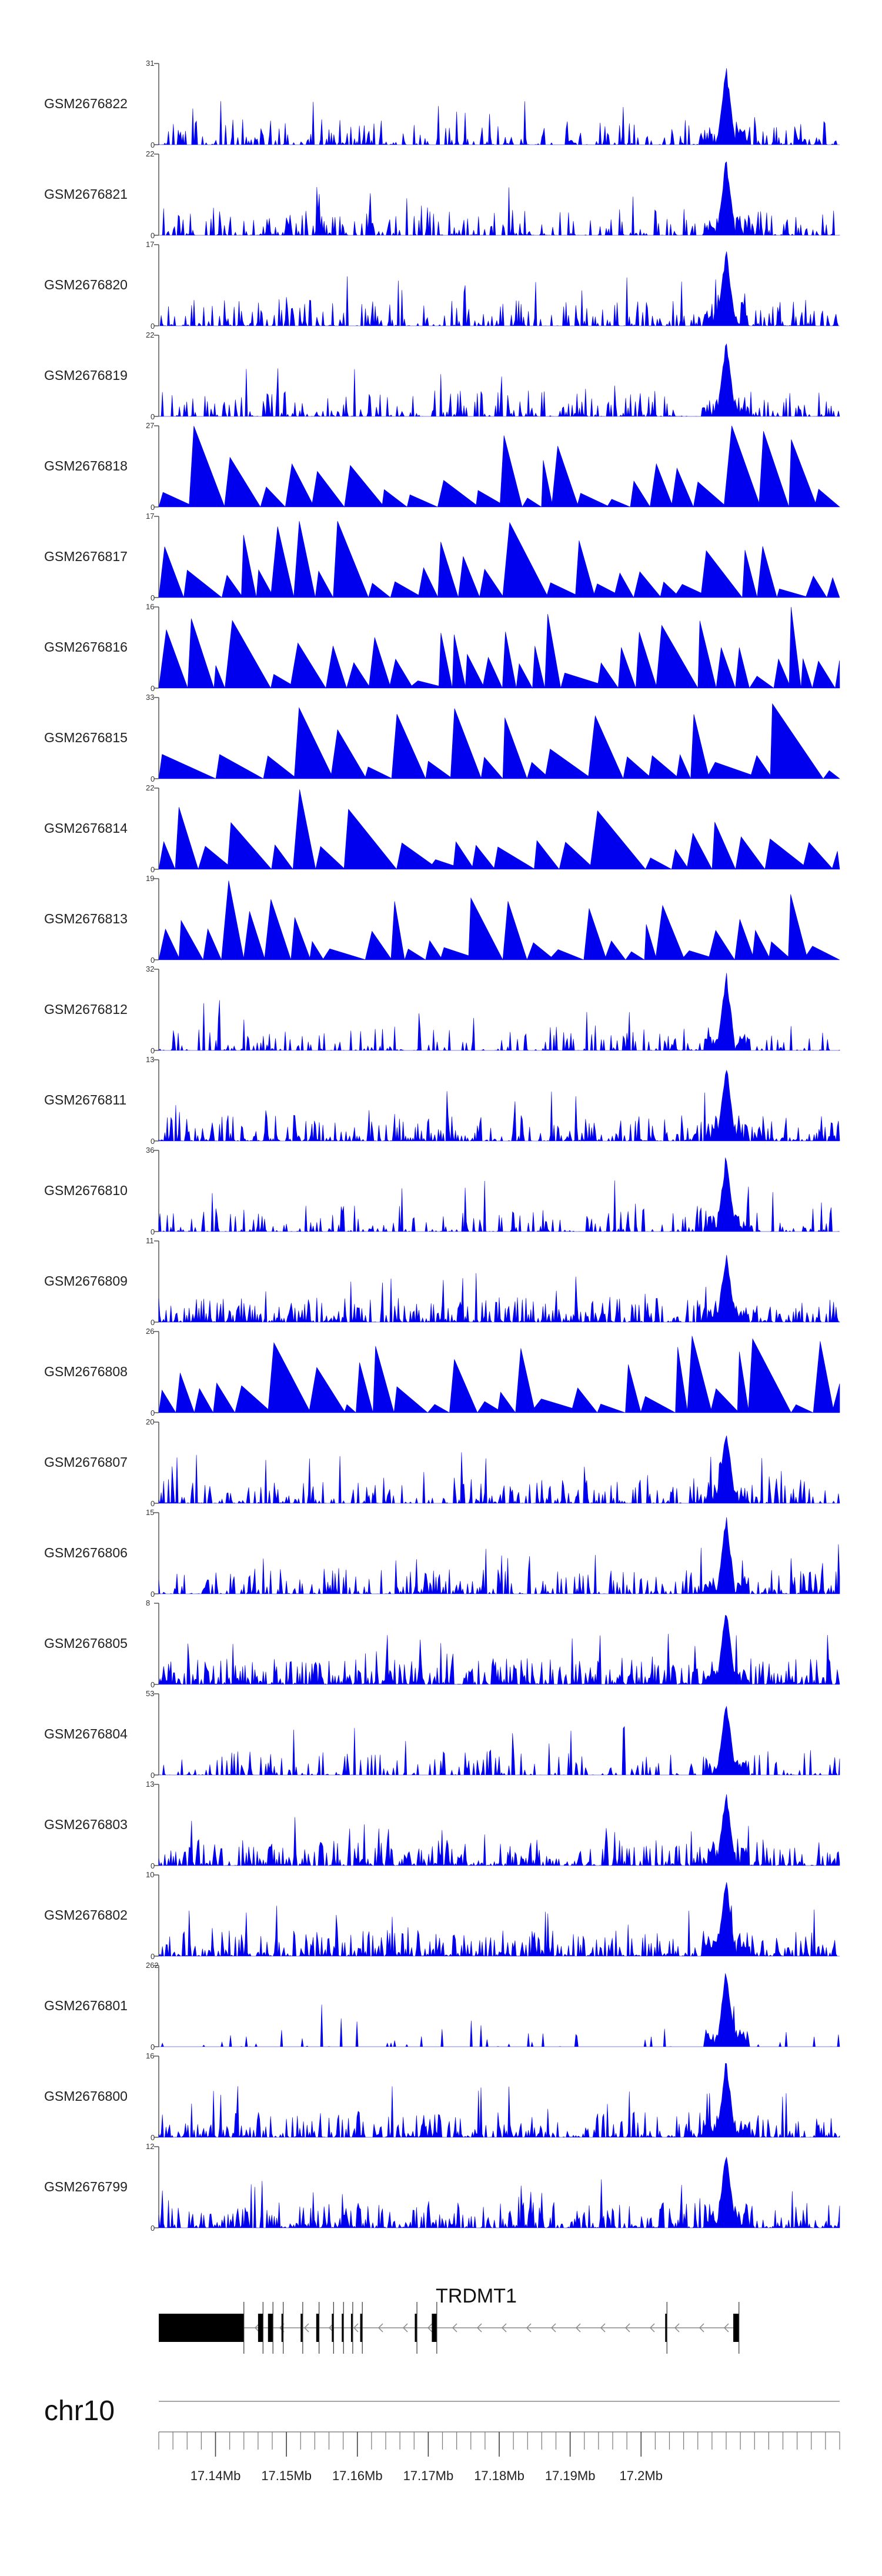 This screenshot has width=882, height=2576. Describe the element at coordinates (86, 1552) in the screenshot. I see `track-label: GSM2676806` at that location.